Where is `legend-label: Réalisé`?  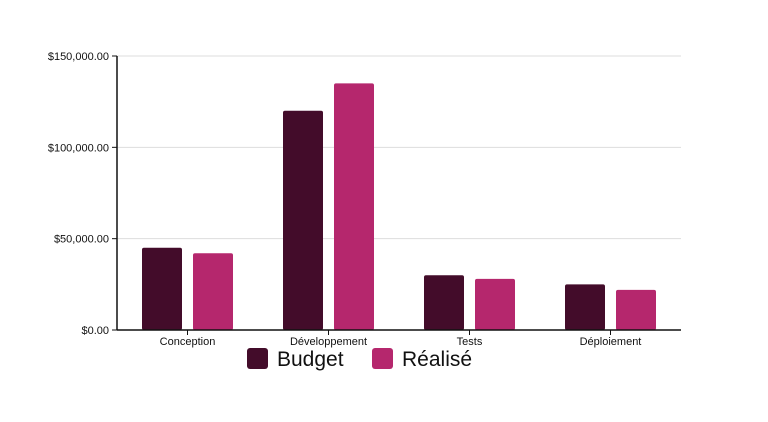
legend-label: Réalisé is located at coordinates (437, 359).